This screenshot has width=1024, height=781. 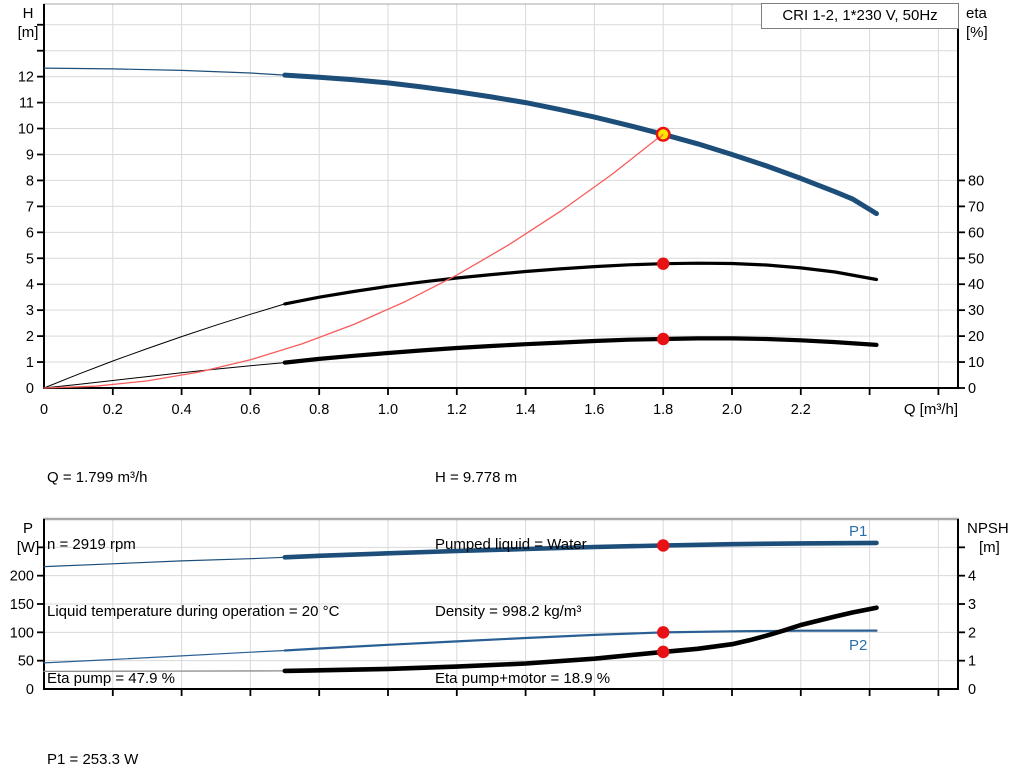 I want to click on npsh-axis-name: NPSH, so click(x=988, y=528).